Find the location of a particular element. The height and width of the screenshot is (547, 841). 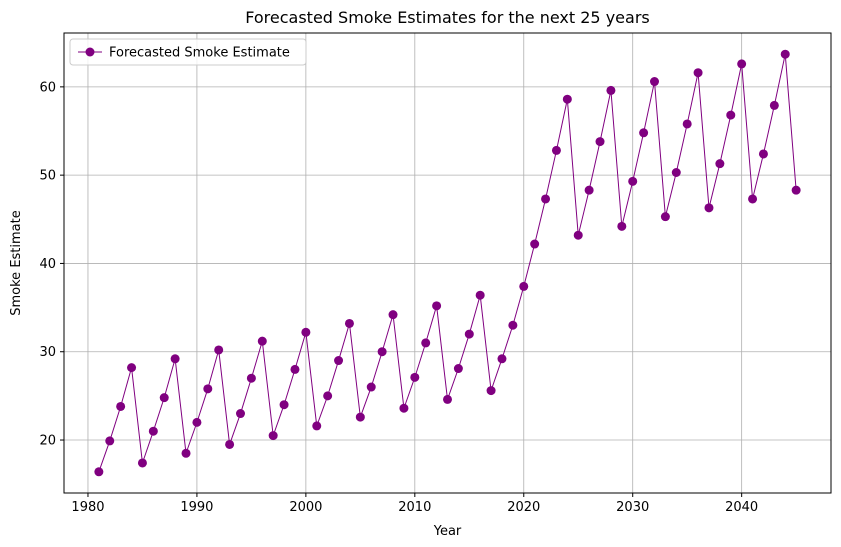

x-tick-label: 1980 is located at coordinates (87, 507).